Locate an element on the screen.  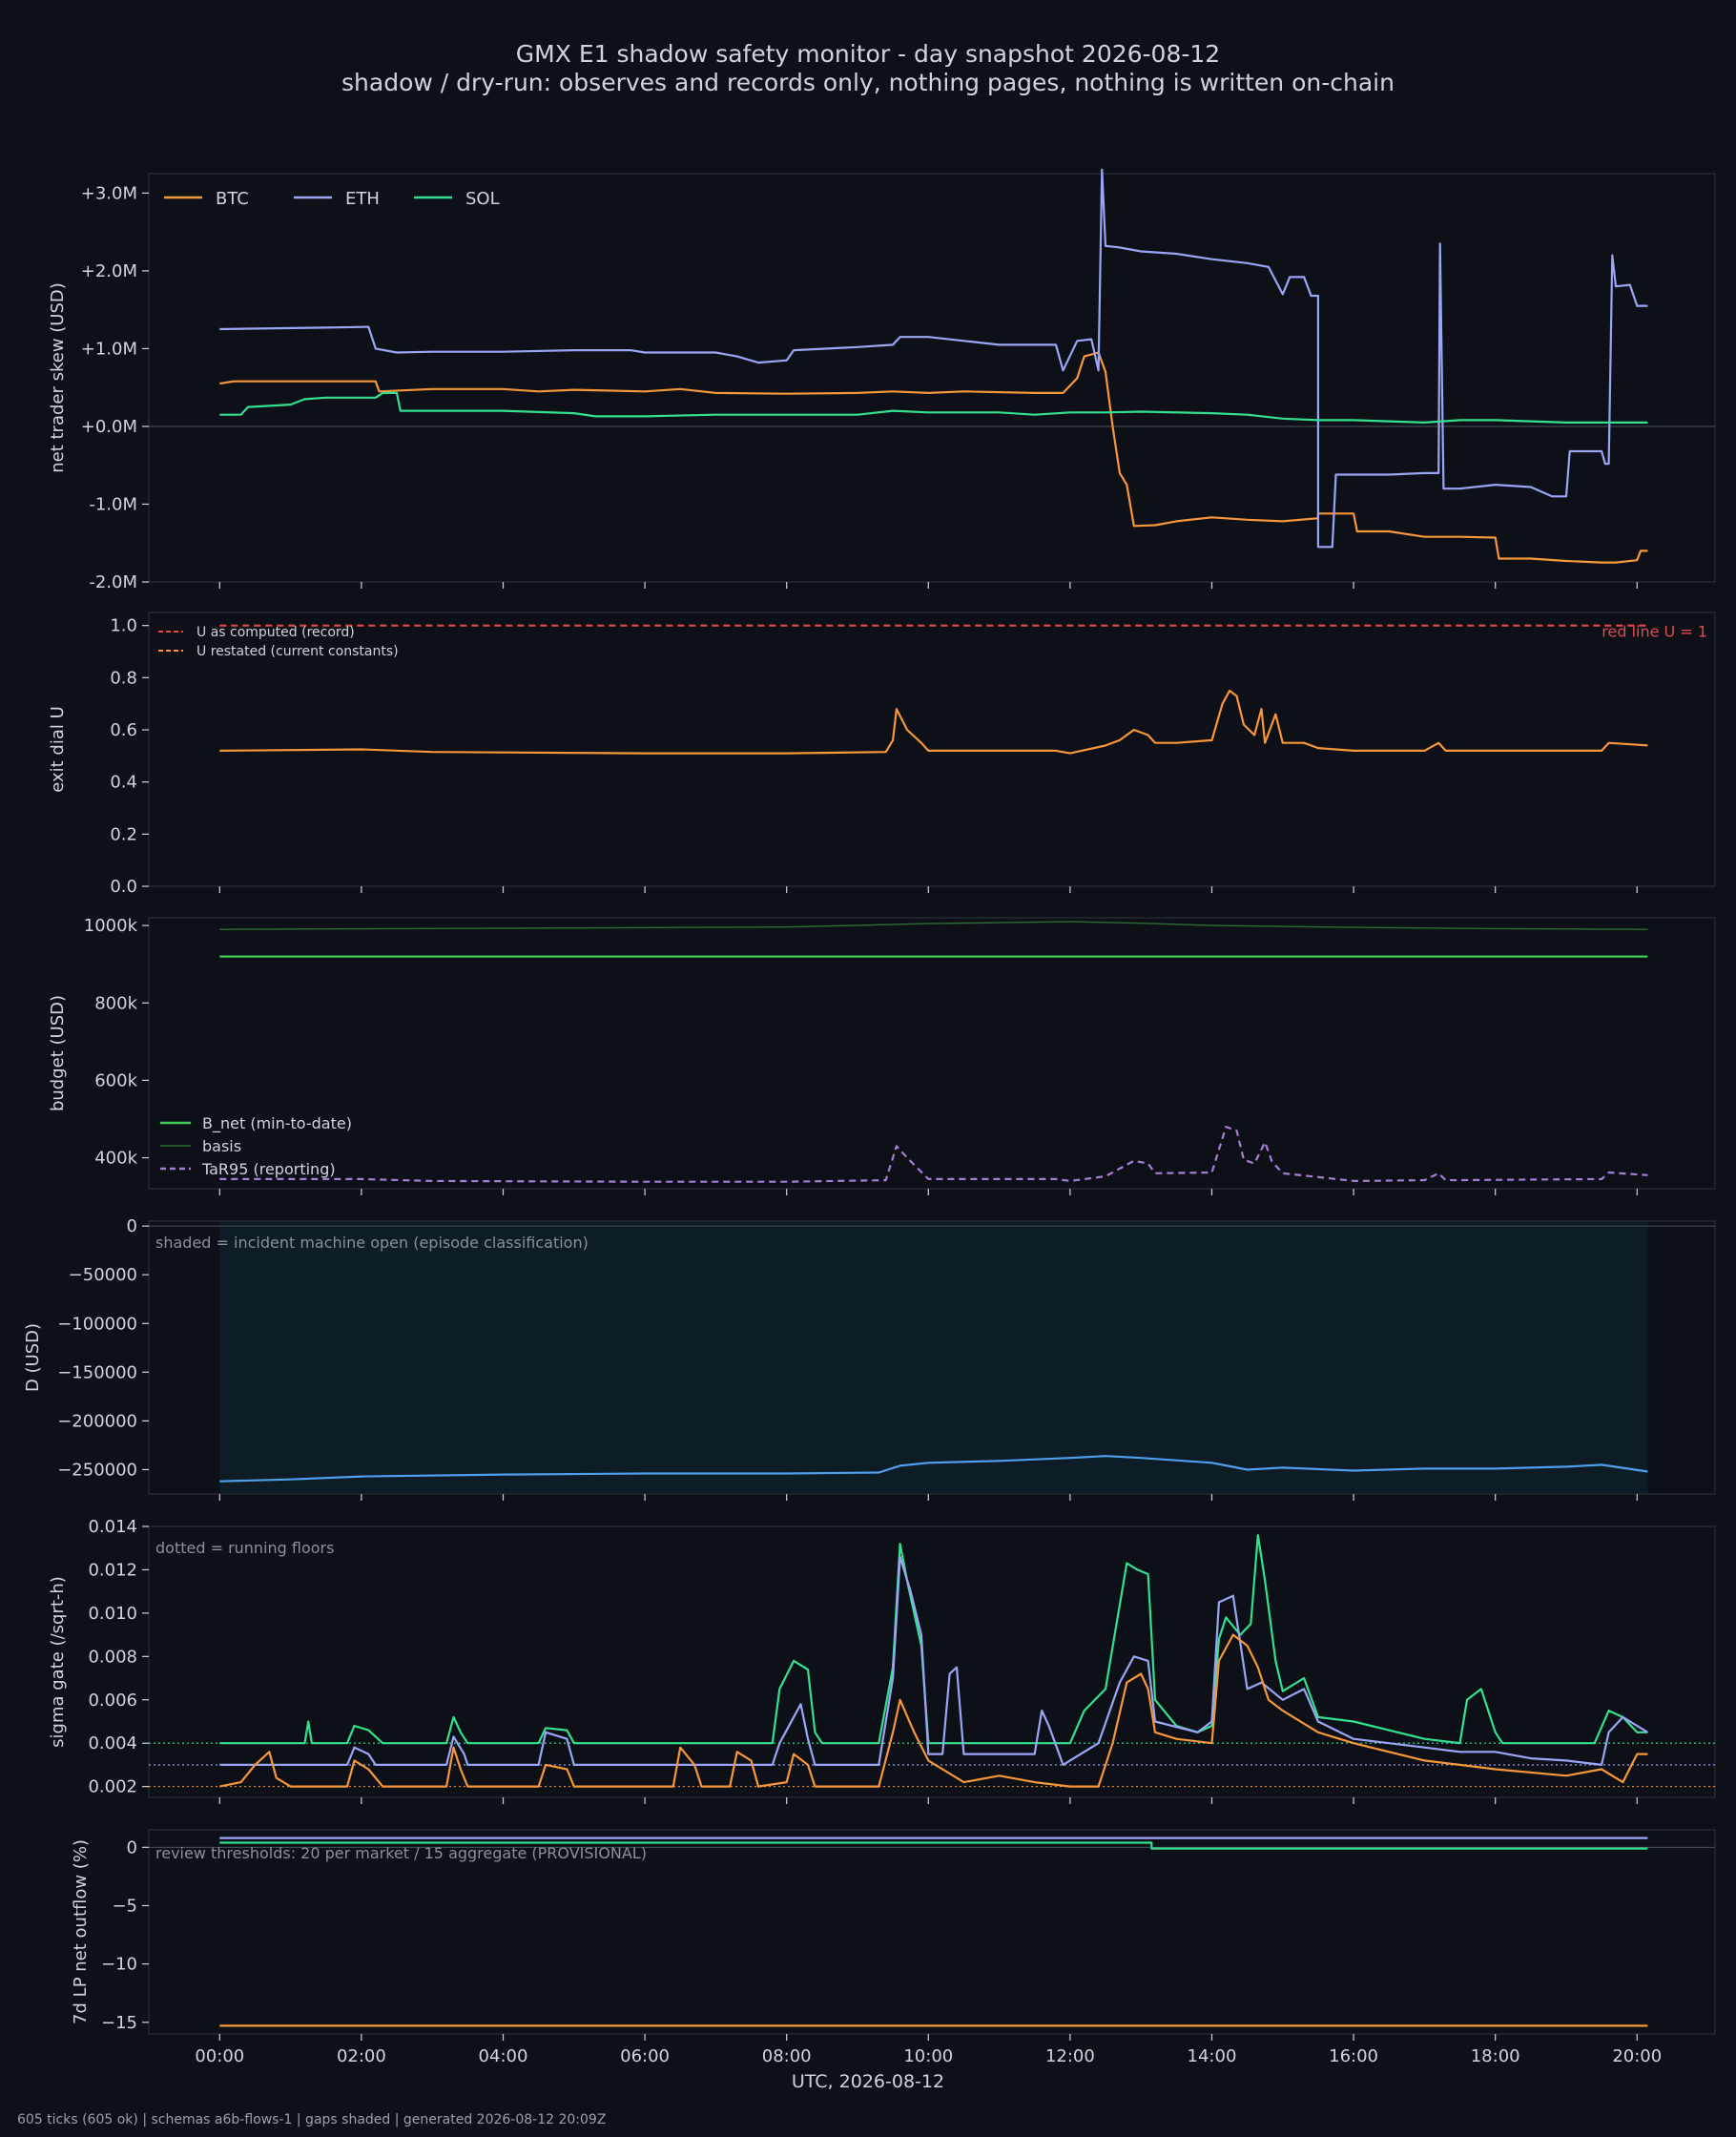
y-tick-label: −15 is located at coordinates (119, 2023).